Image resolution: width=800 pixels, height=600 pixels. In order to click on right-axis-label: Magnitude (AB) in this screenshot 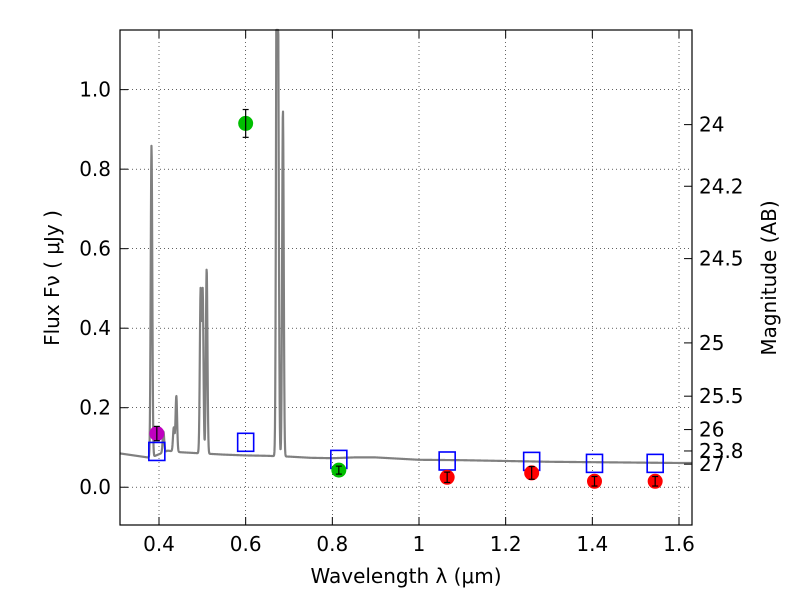, I will do `click(769, 277)`.